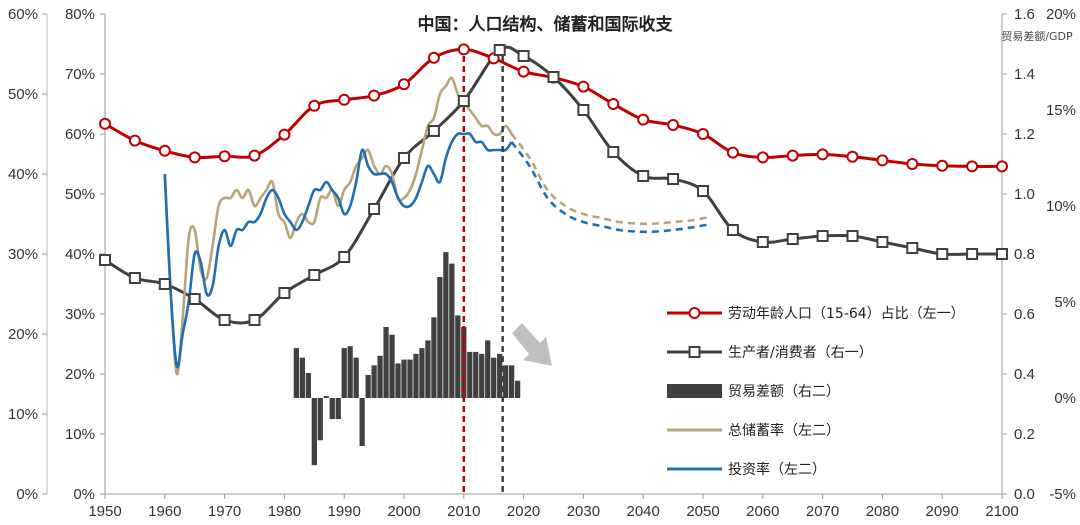 The image size is (1080, 525). Describe the element at coordinates (344, 511) in the screenshot. I see `x-tick-label: 1990` at that location.